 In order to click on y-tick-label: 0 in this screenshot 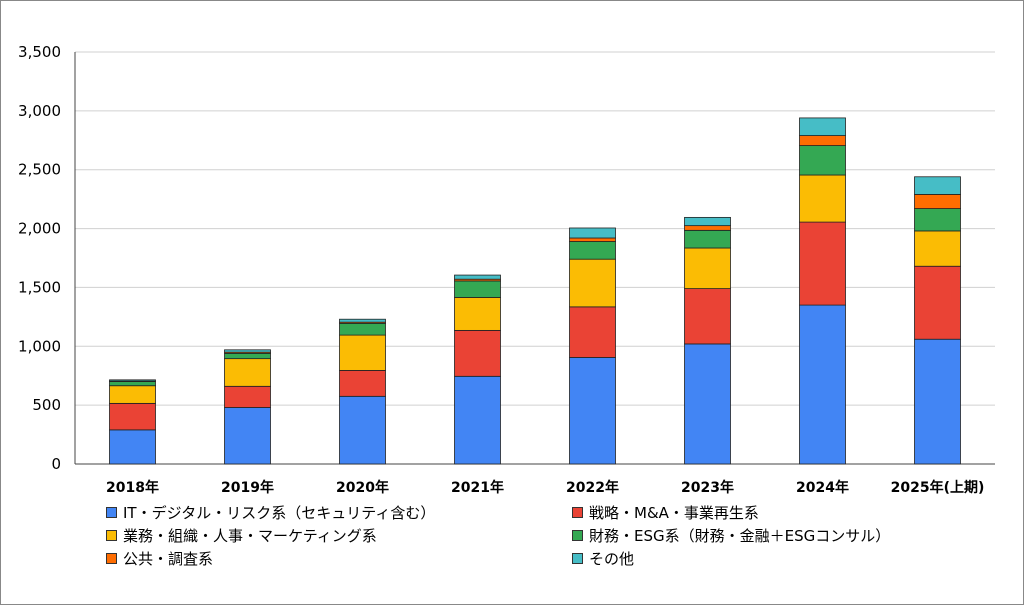, I will do `click(56, 464)`.